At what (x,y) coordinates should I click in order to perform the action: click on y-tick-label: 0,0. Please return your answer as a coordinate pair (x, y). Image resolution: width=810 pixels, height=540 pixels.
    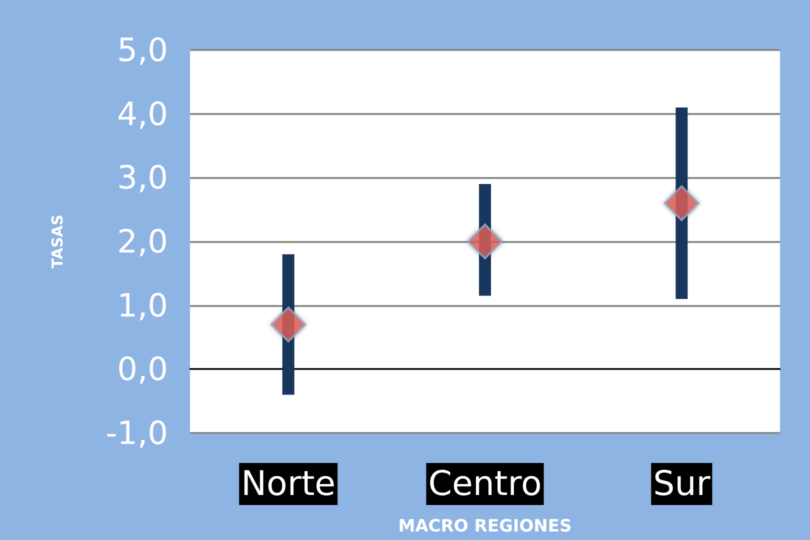
    Looking at the image, I should click on (142, 369).